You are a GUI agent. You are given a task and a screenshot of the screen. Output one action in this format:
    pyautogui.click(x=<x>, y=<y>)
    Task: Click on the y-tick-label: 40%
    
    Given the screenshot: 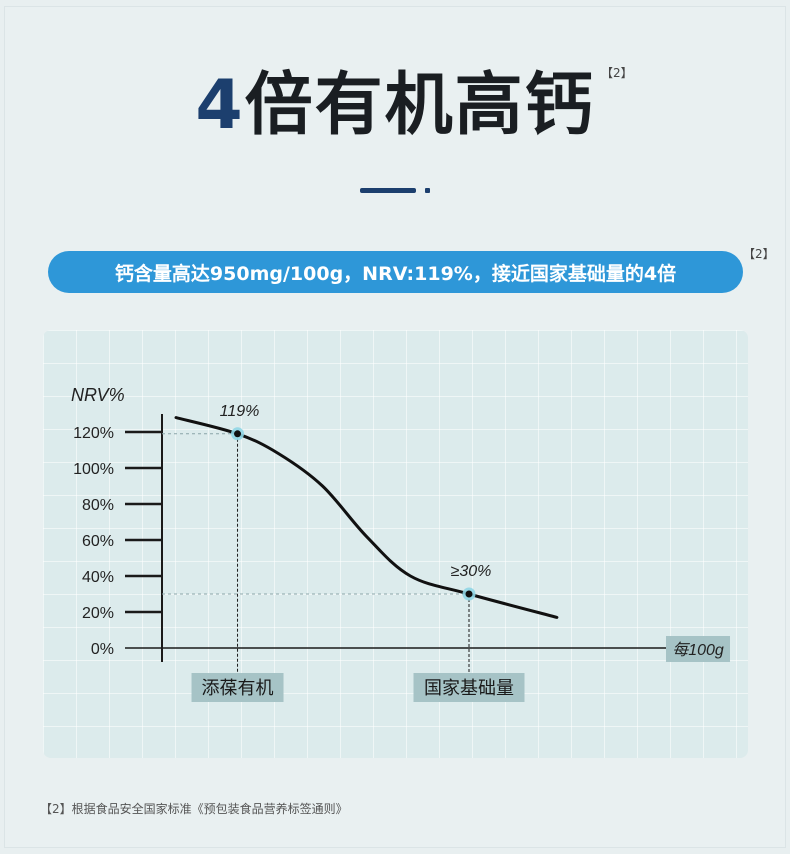 What is the action you would take?
    pyautogui.click(x=98, y=577)
    